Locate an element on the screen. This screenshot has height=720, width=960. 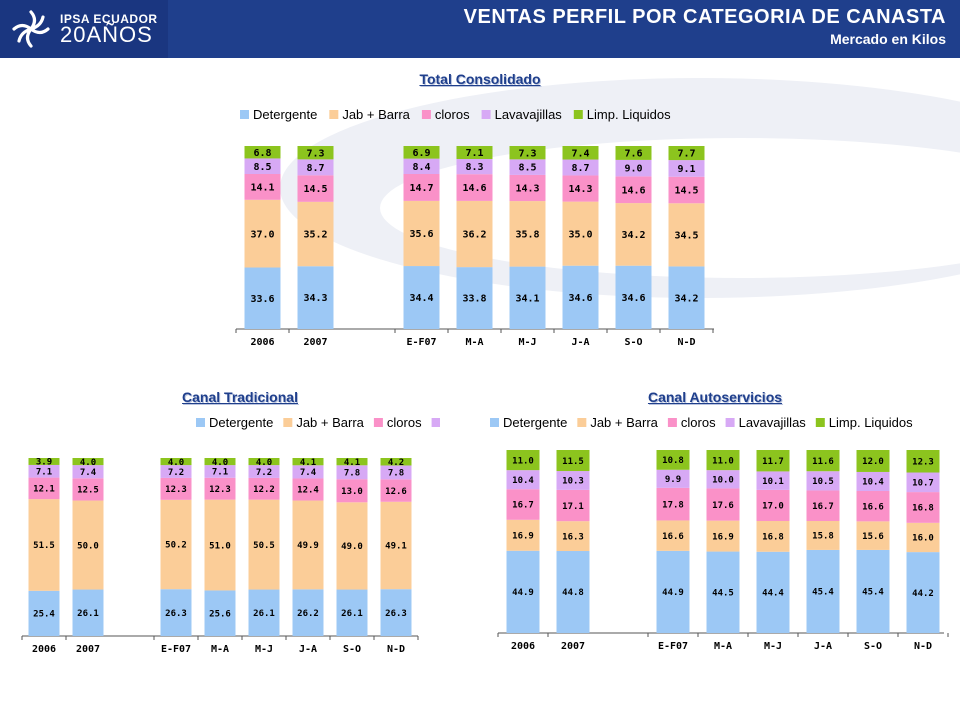
data-label: 16.7 is located at coordinates (823, 507).